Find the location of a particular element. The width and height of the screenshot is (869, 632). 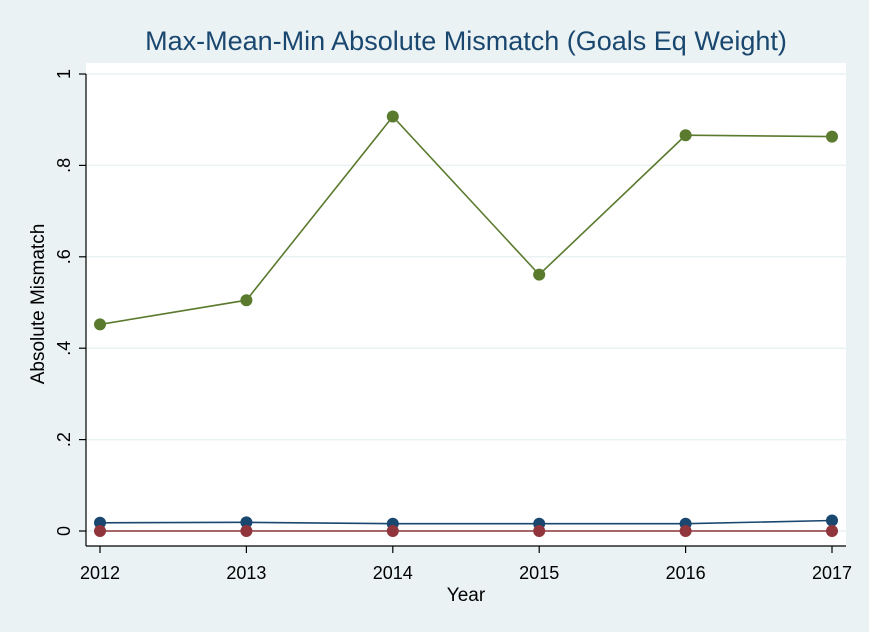

x-tick-label: 2017 is located at coordinates (832, 573).